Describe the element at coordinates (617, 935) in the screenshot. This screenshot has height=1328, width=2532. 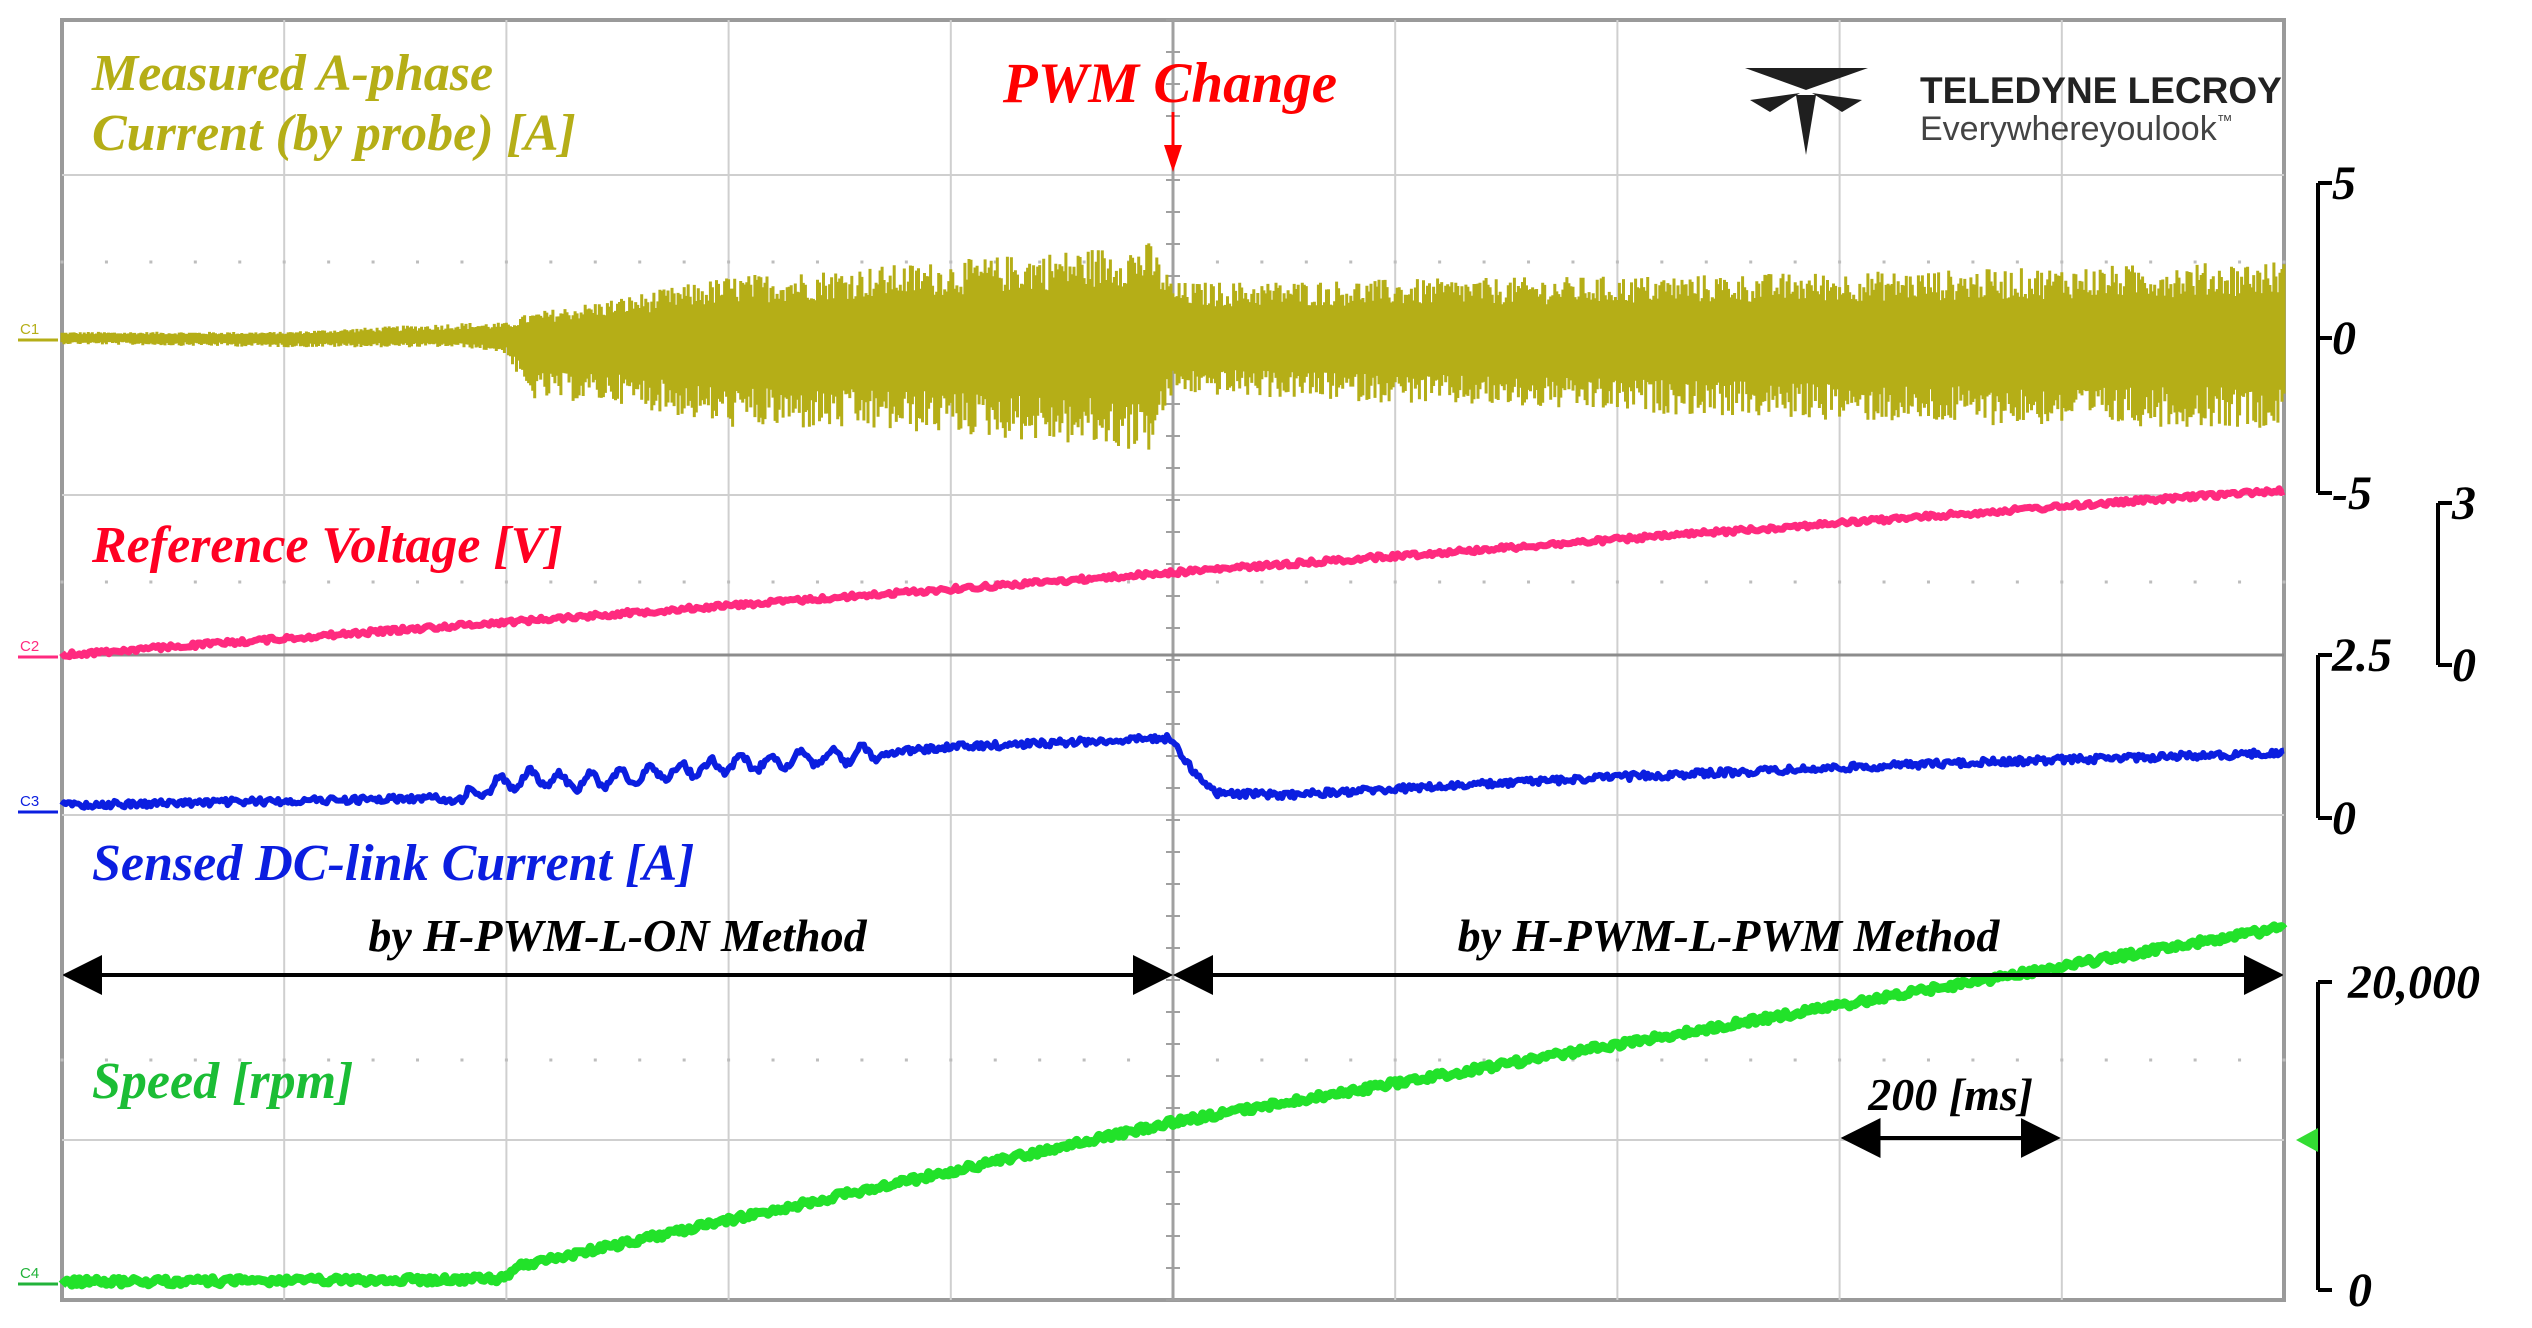
I see `method-label-1: by H-PWM-L-ON Method` at that location.